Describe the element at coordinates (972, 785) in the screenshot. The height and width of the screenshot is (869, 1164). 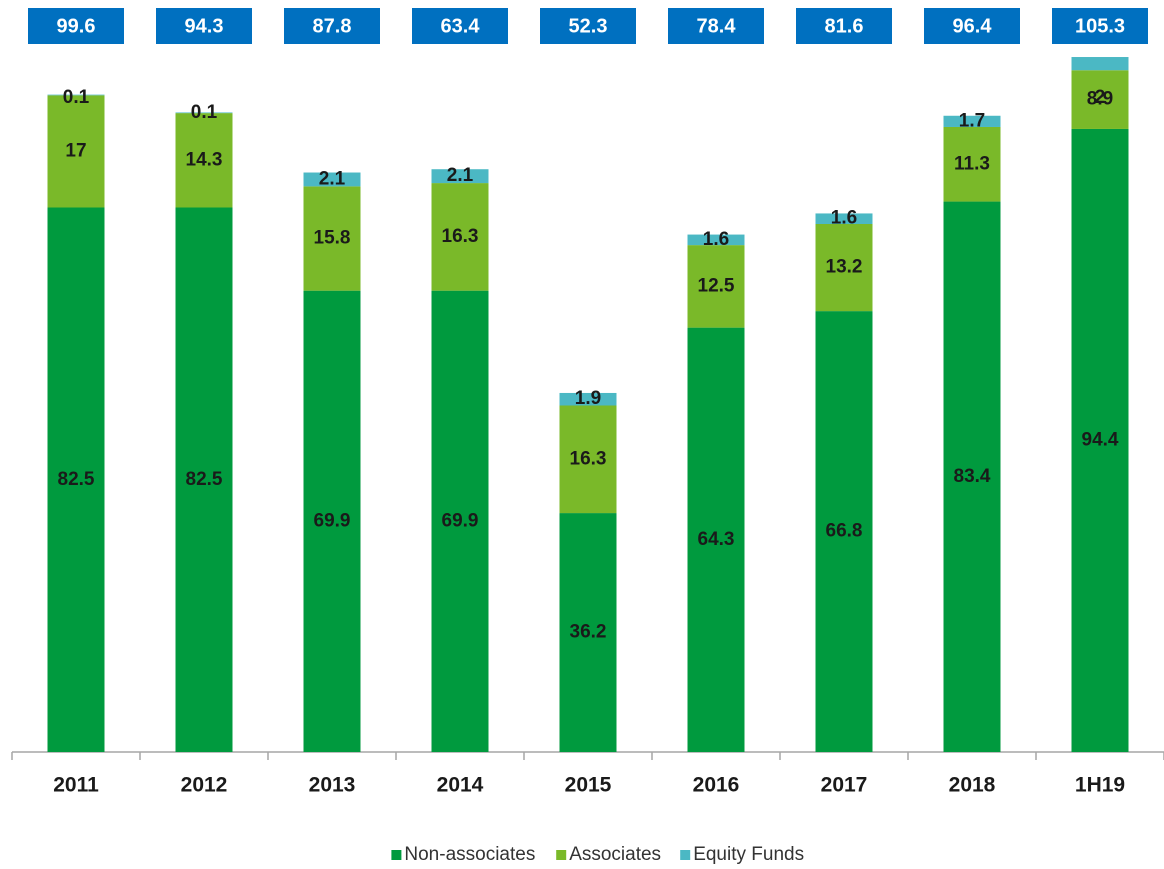
I see `x-tick-label: 2018` at that location.